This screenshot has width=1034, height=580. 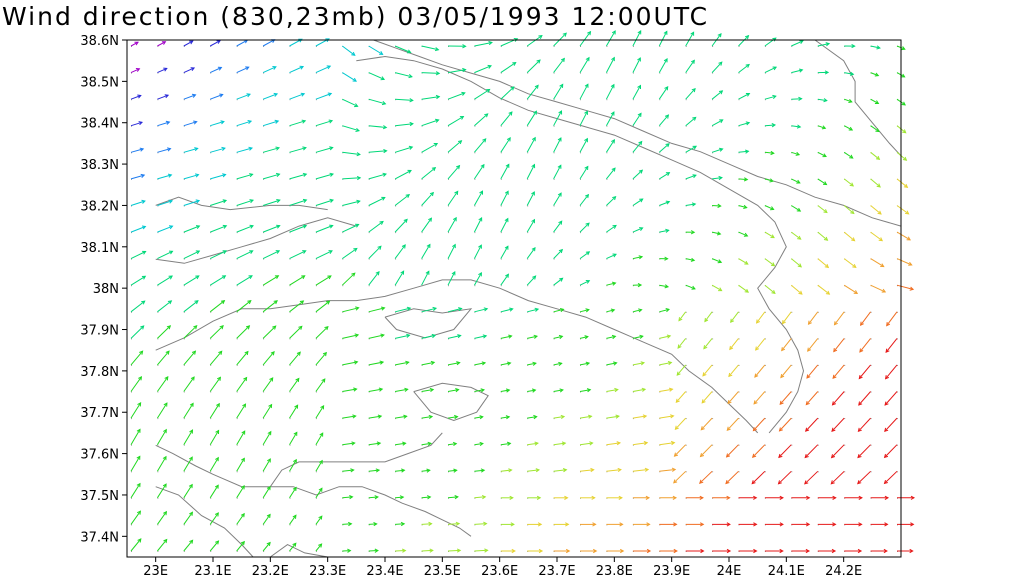 I want to click on y-tick-label: 38.3N, so click(x=99, y=165).